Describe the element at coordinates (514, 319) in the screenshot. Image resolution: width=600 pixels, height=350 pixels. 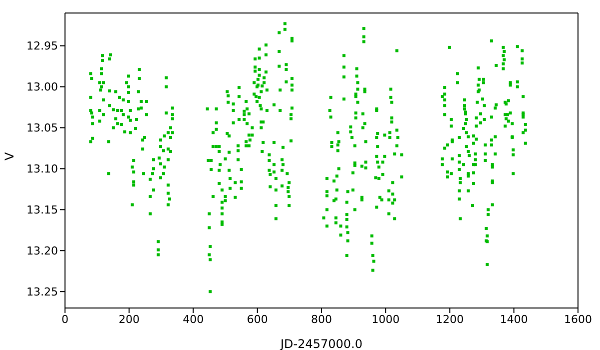
I see `x-tick-label: 1400` at that location.